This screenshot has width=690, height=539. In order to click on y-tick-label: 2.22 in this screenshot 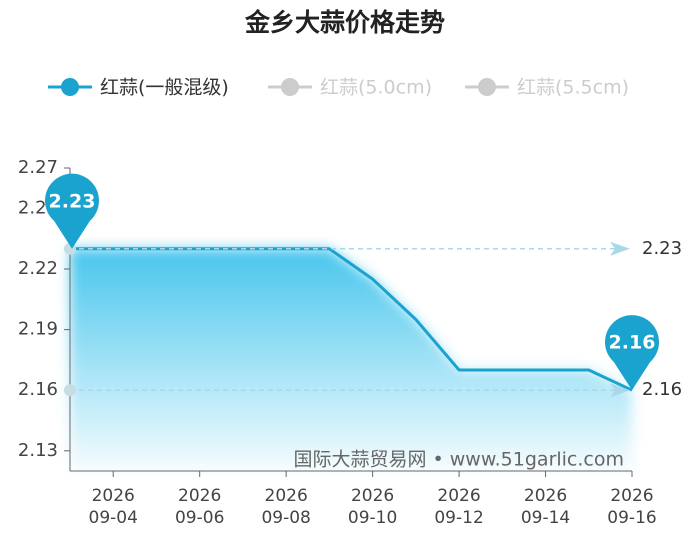, I will do `click(38, 268)`.